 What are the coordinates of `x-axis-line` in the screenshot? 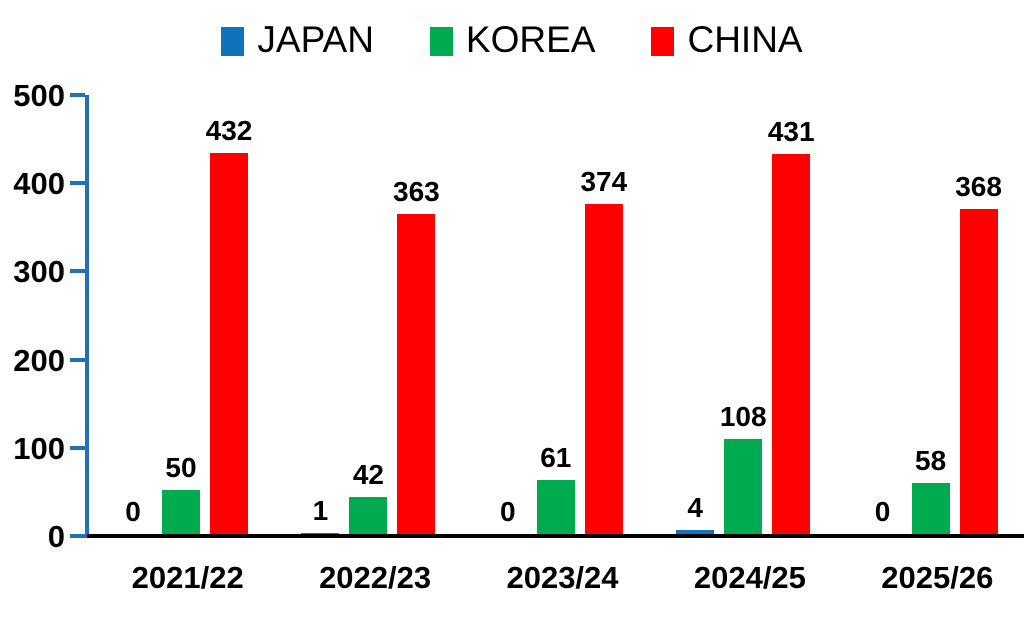 It's located at (555, 536).